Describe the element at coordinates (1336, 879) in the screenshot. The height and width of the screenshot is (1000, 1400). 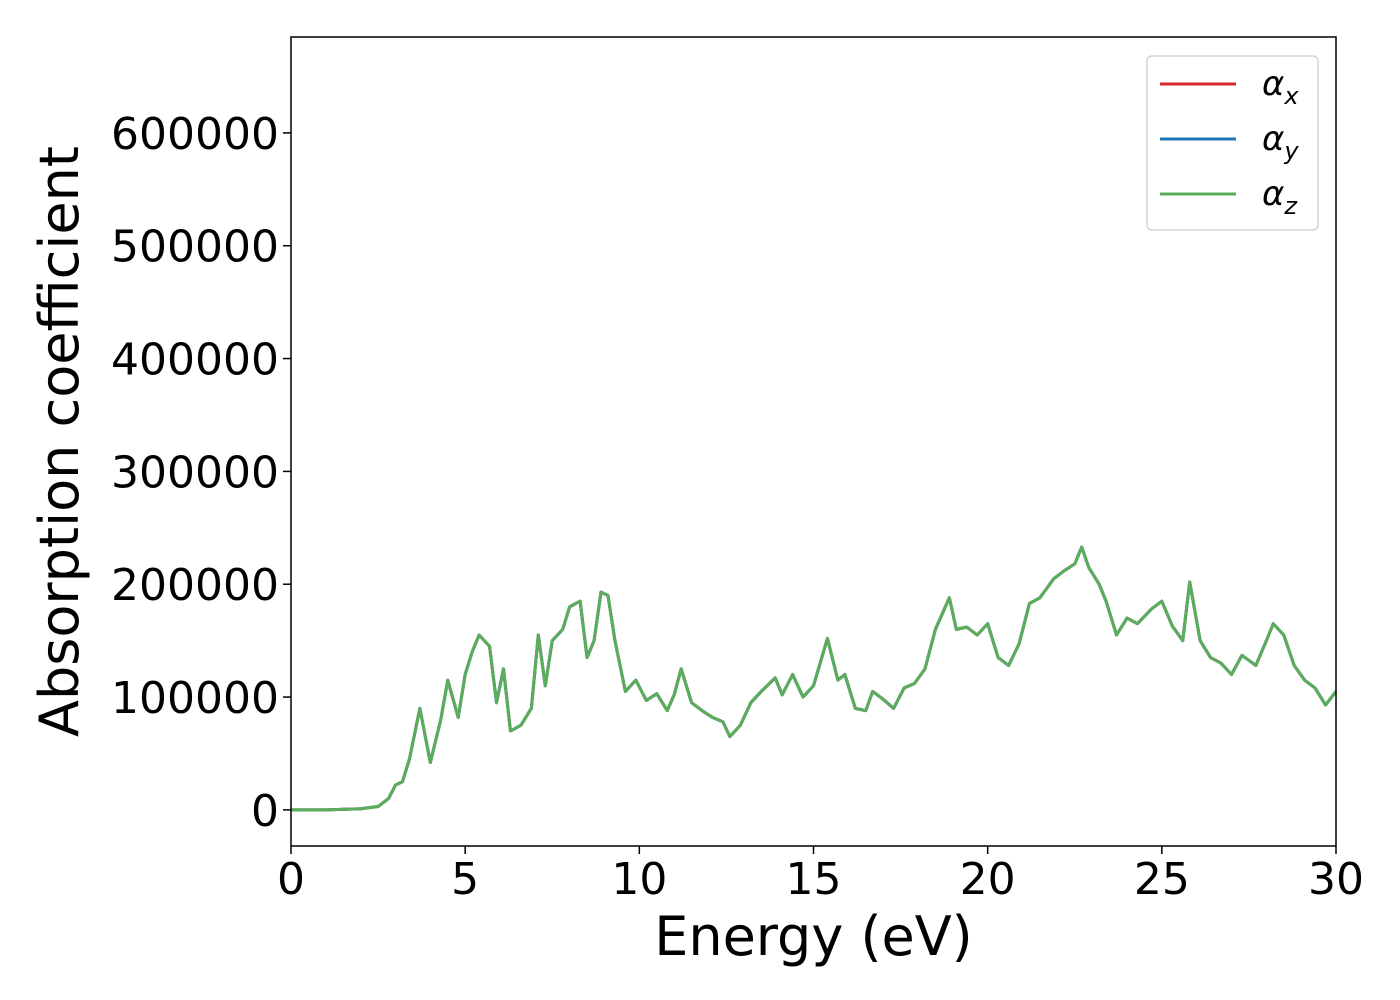
I see `x-tick-label: 30` at that location.